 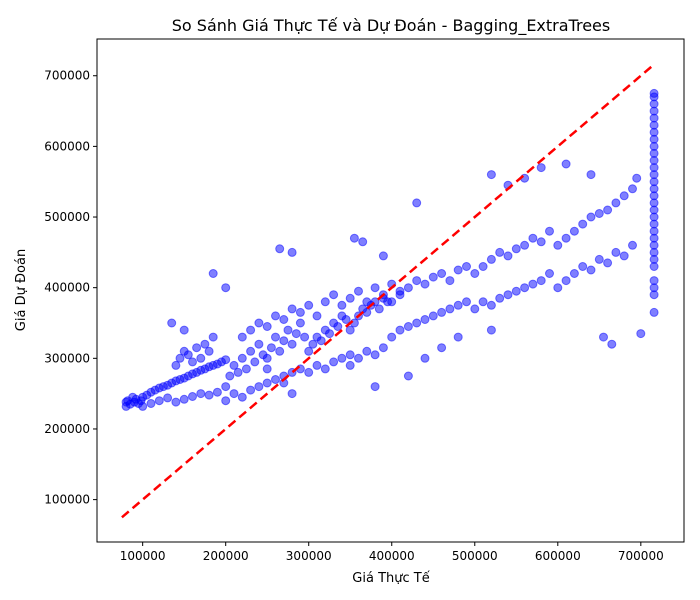 What do you see at coordinates (67, 288) in the screenshot?
I see `y-tick-label: 400000` at bounding box center [67, 288].